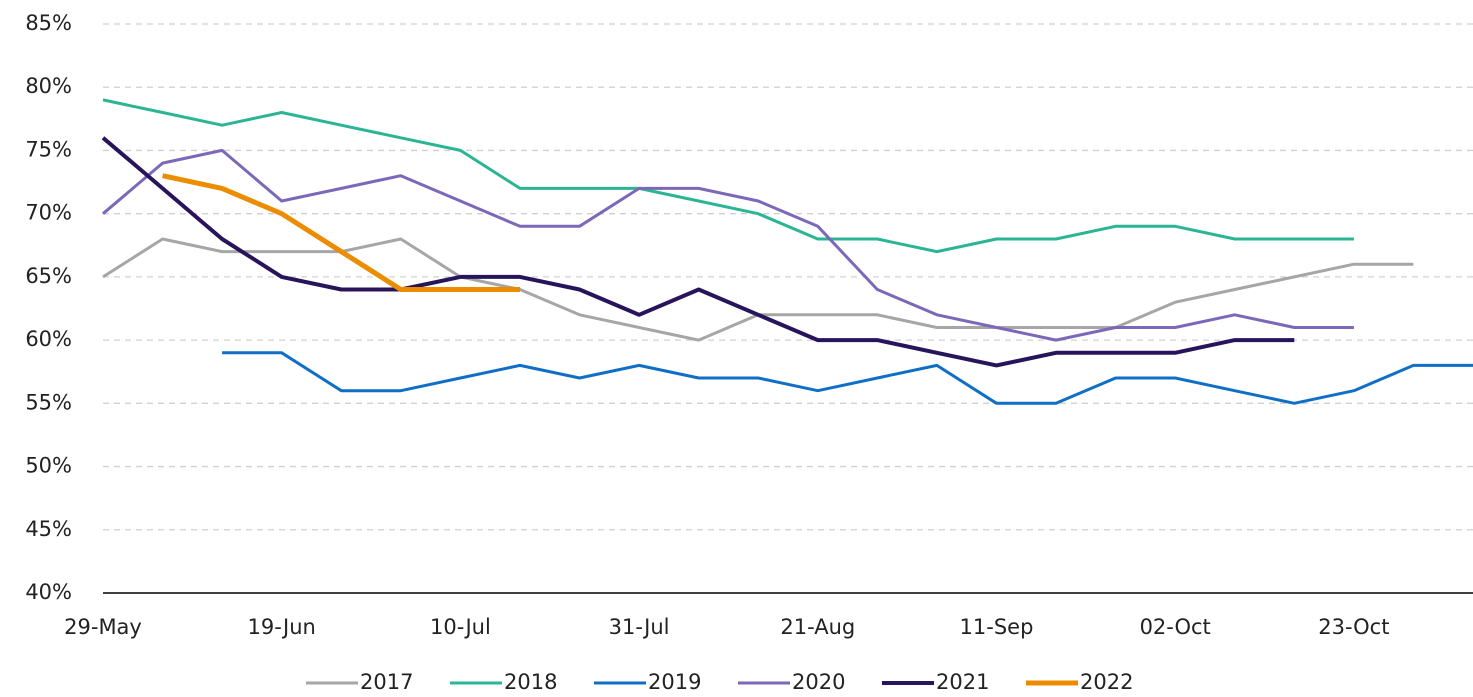 This screenshot has height=697, width=1473. What do you see at coordinates (48, 466) in the screenshot?
I see `y-tick-label: 50%` at bounding box center [48, 466].